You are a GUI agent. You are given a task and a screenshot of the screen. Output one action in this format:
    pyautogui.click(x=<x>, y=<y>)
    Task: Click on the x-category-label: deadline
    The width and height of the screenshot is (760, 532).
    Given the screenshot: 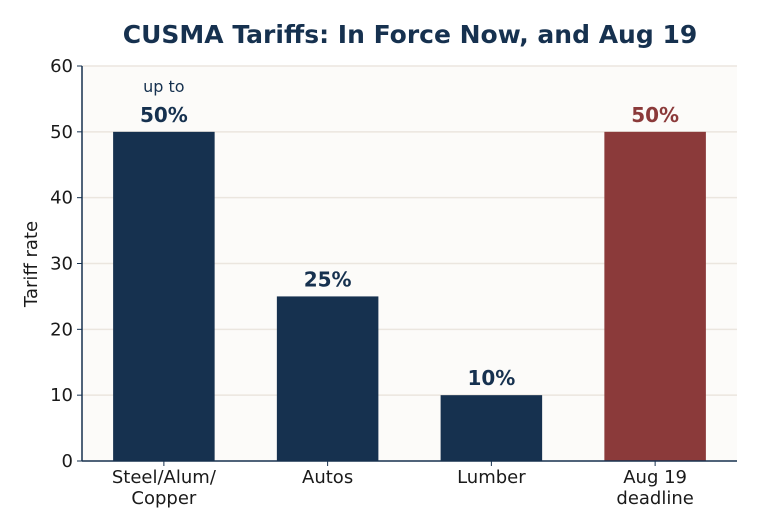 What is the action you would take?
    pyautogui.click(x=654, y=498)
    